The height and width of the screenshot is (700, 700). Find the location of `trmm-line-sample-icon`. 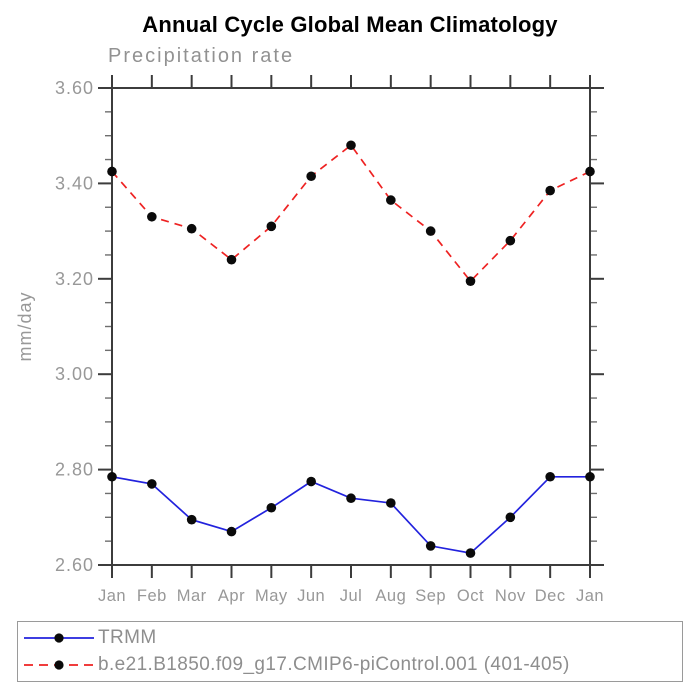

trmm-line-sample-icon is located at coordinates (59, 638).